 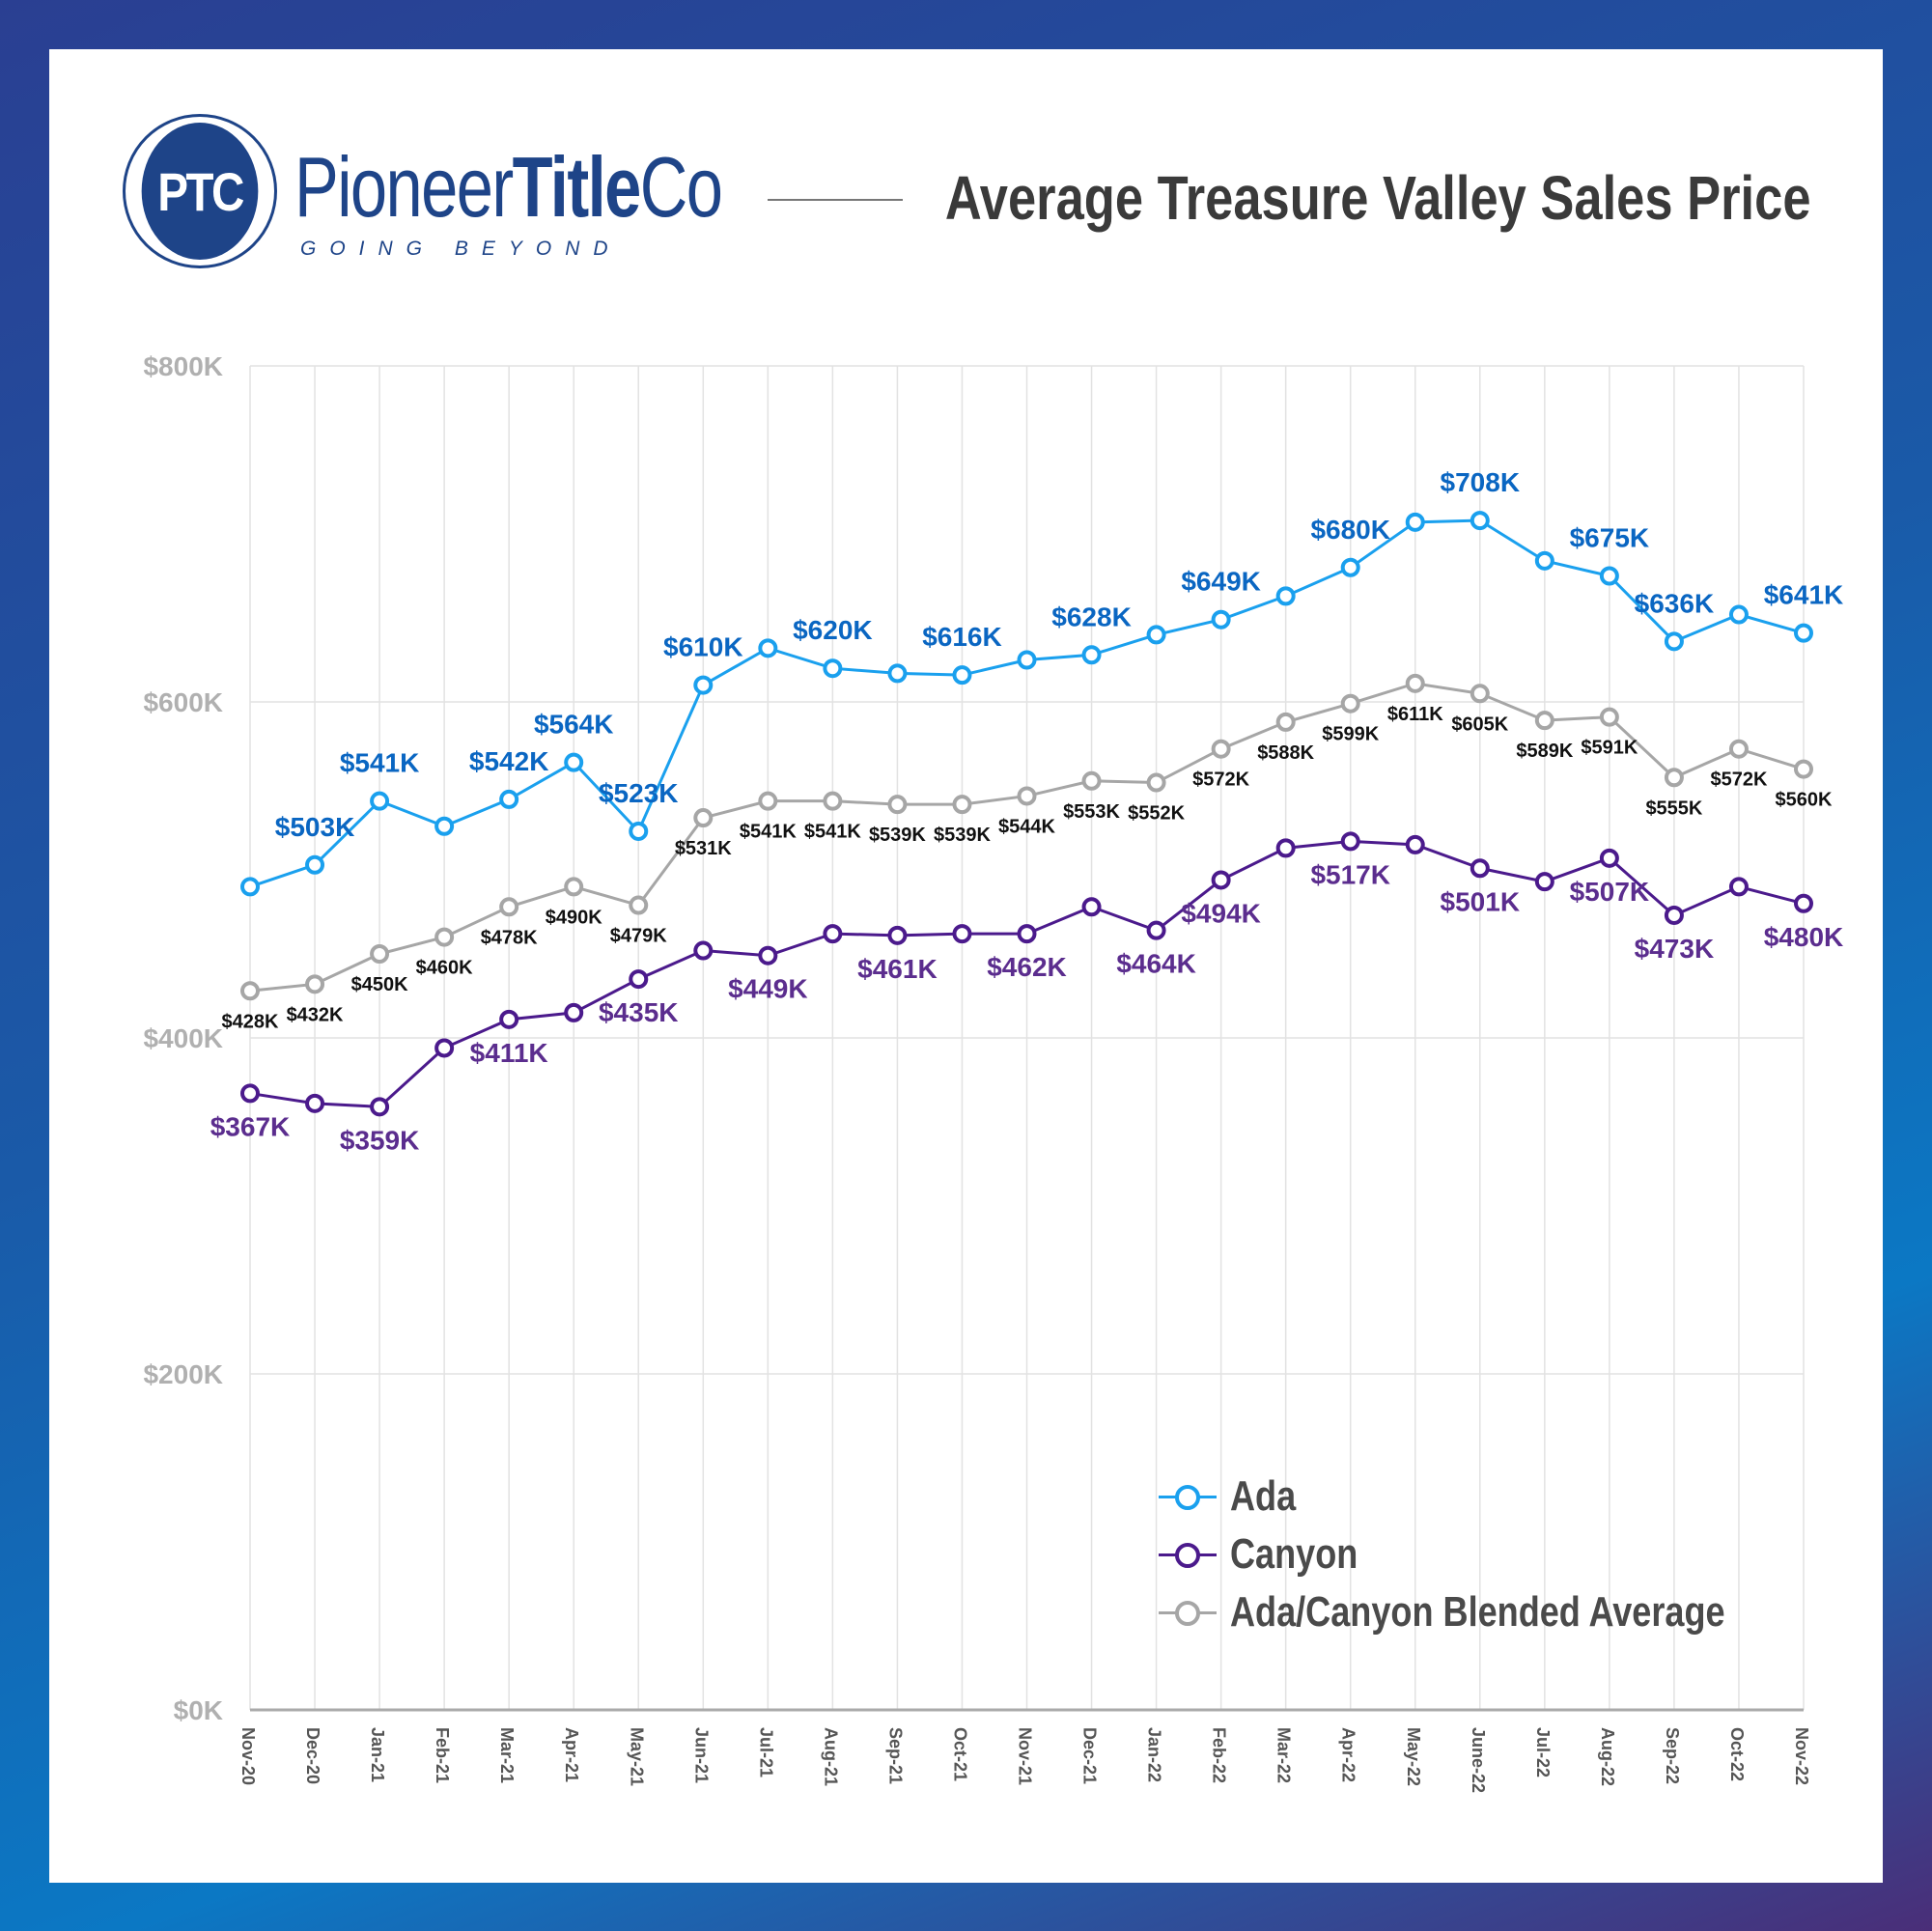 I want to click on data-label: $708K, so click(x=1481, y=482).